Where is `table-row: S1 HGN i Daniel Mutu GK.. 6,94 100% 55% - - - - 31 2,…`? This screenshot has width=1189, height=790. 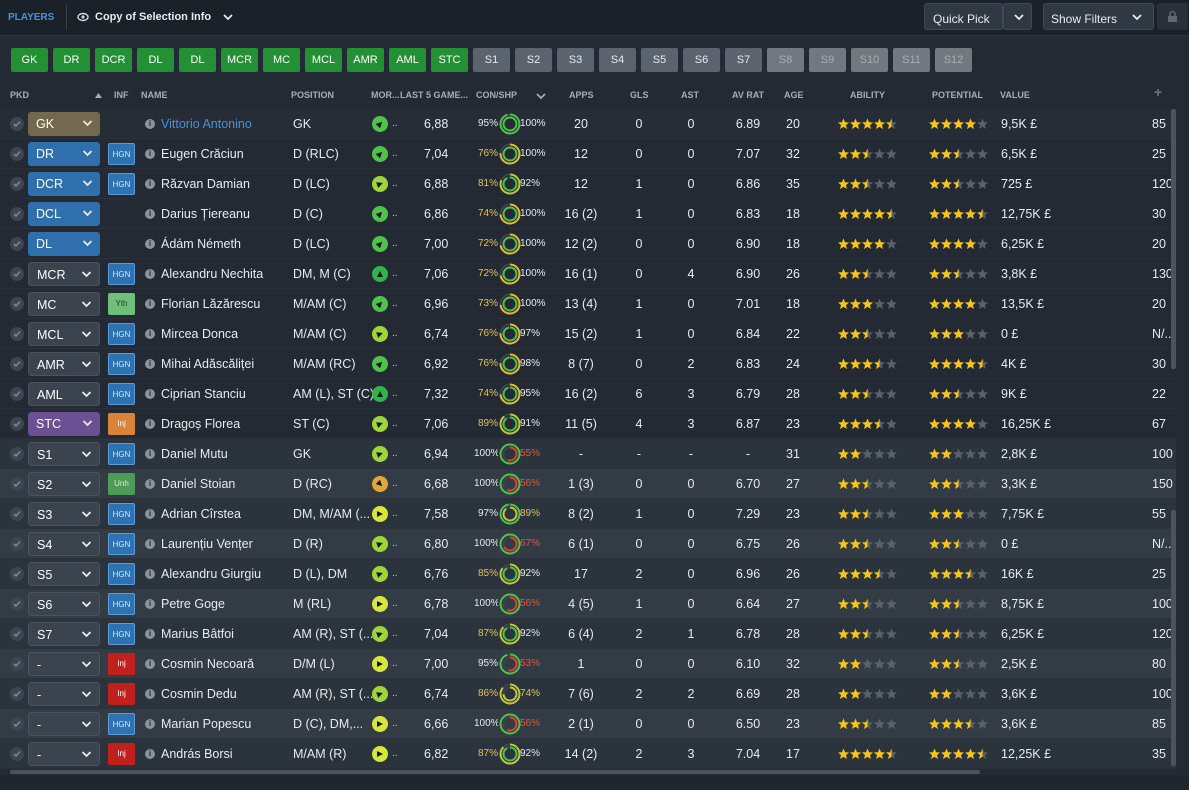 table-row: S1 HGN i Daniel Mutu GK.. 6,94 100% 55% - - - - 31 2,… is located at coordinates (588, 454).